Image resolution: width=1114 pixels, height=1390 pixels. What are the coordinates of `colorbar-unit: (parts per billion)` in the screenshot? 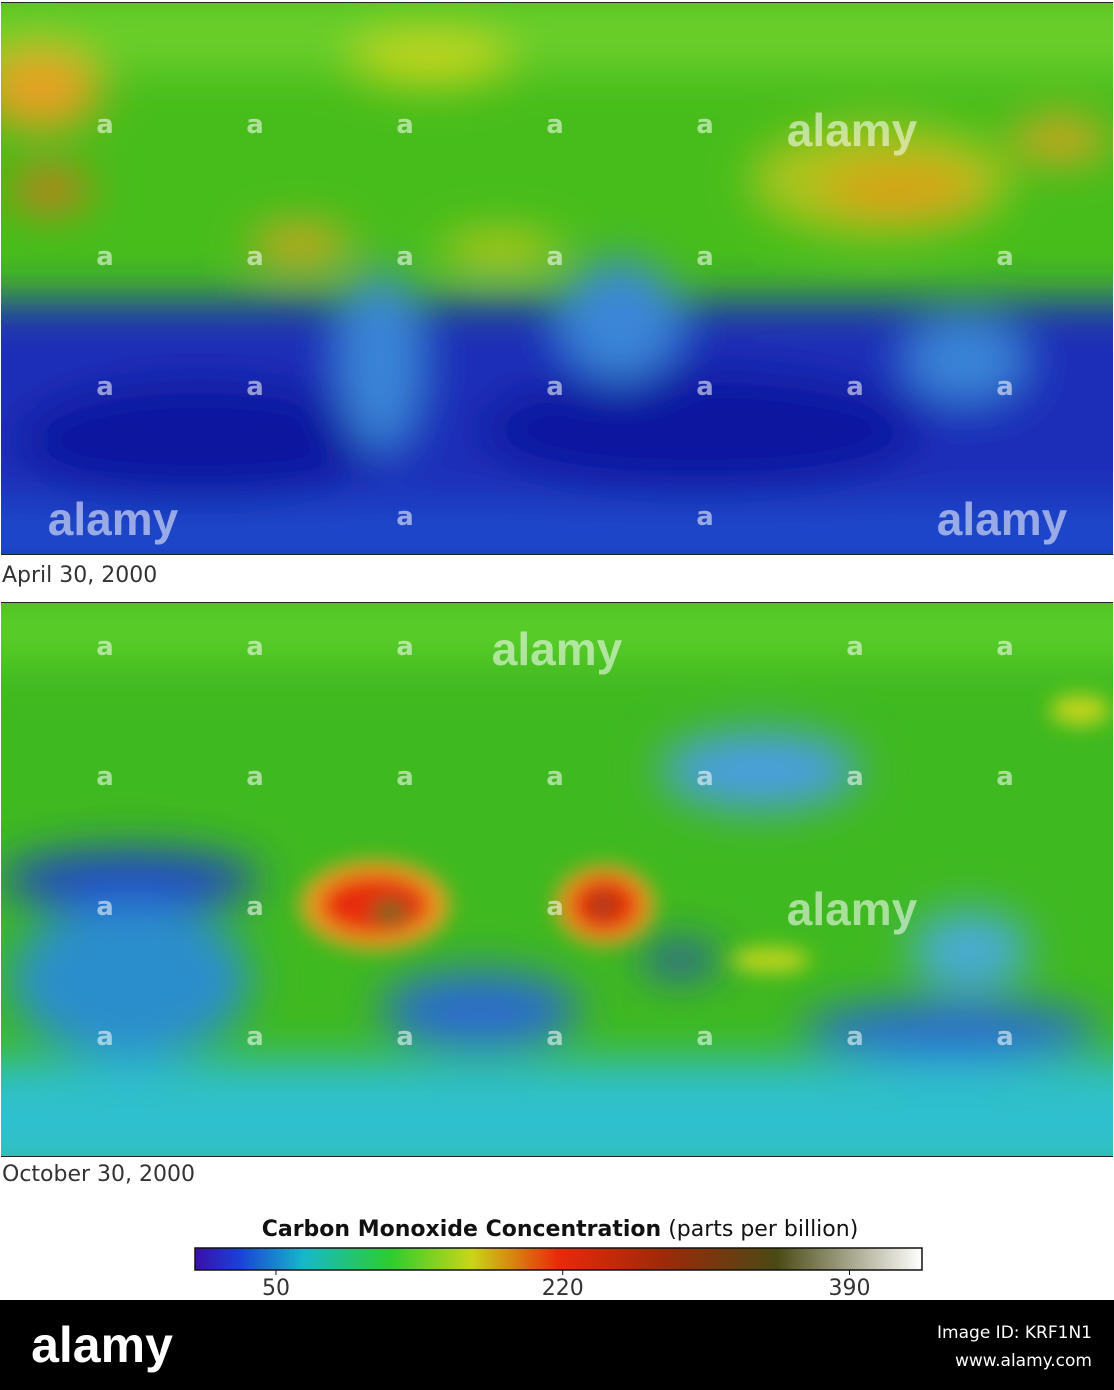 It's located at (763, 1229).